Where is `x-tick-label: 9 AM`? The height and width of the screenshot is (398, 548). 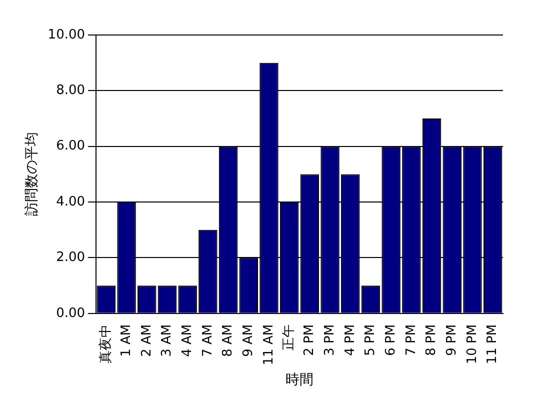
x-tick-label: 9 AM is located at coordinates (248, 340).